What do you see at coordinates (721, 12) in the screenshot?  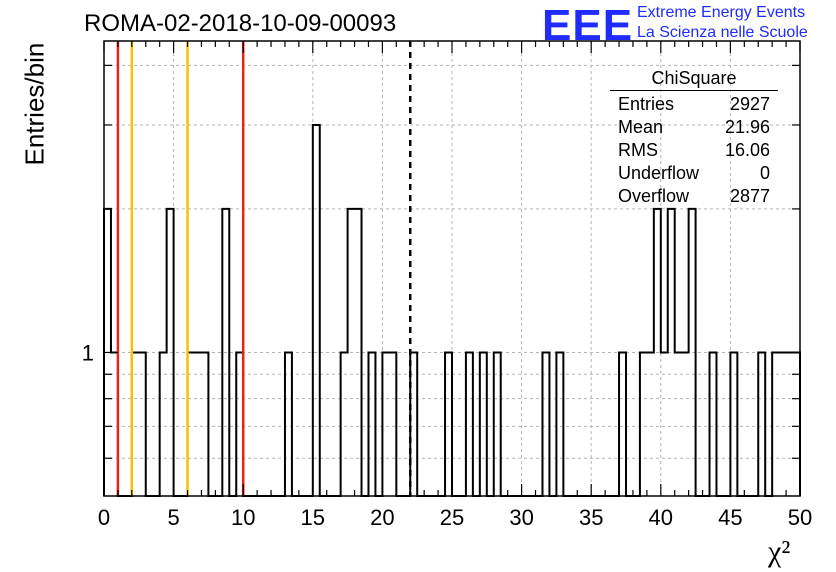 I see `logo-line-1: Extreme Energy Events` at bounding box center [721, 12].